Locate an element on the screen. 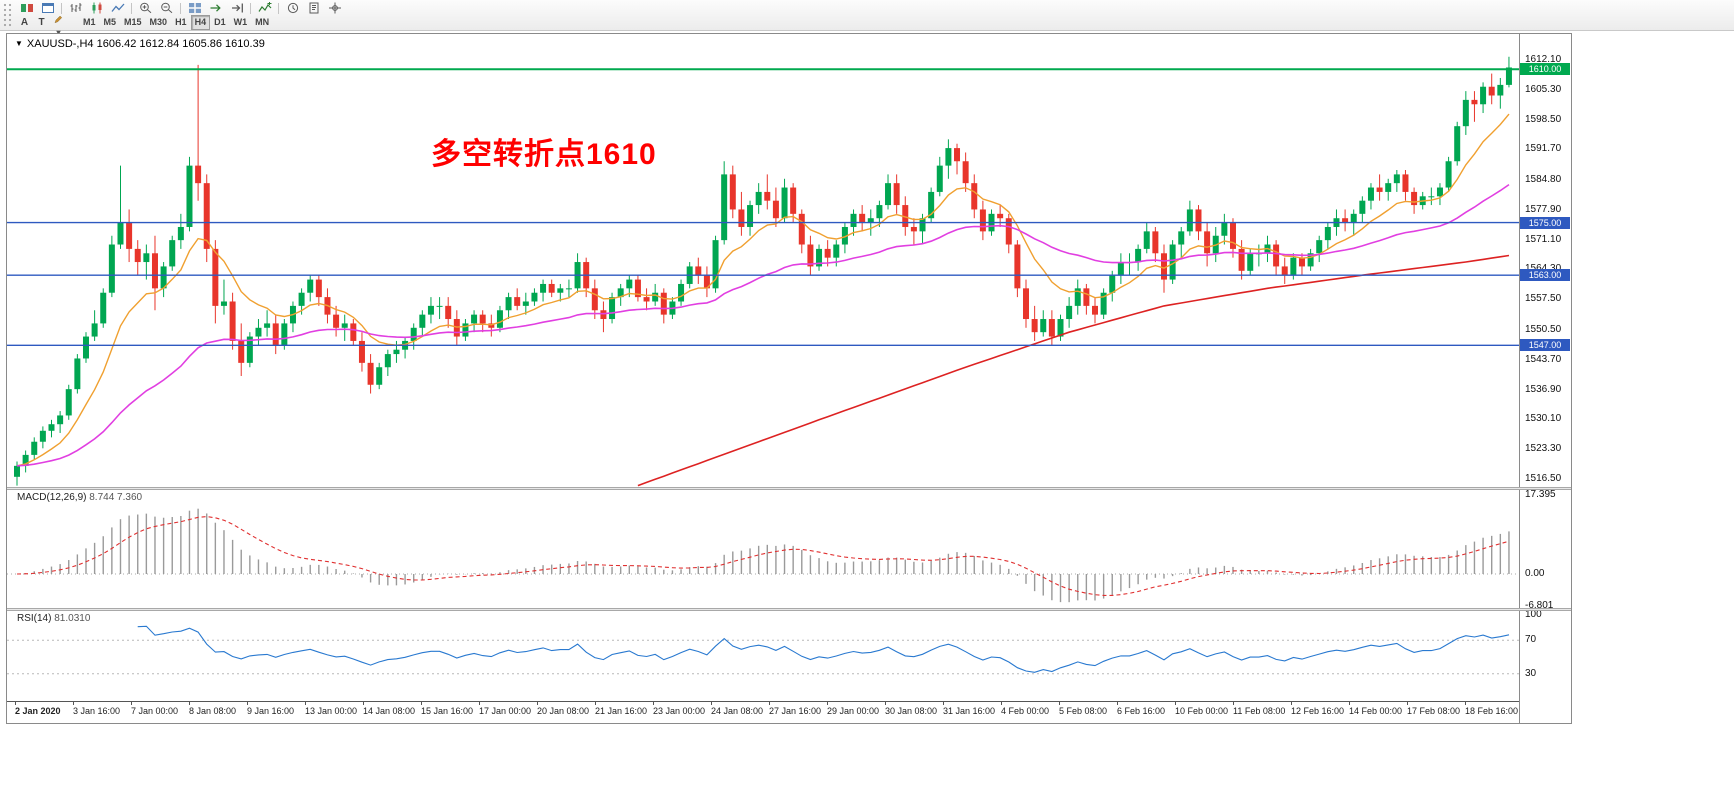  line-chart-icon is located at coordinates (117, 8).